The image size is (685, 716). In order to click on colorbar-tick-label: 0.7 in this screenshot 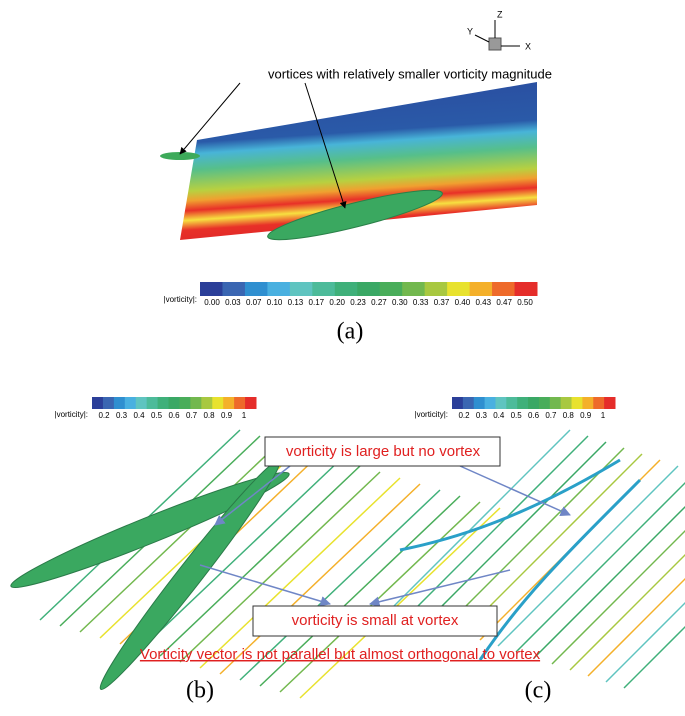, I will do `click(551, 415)`.